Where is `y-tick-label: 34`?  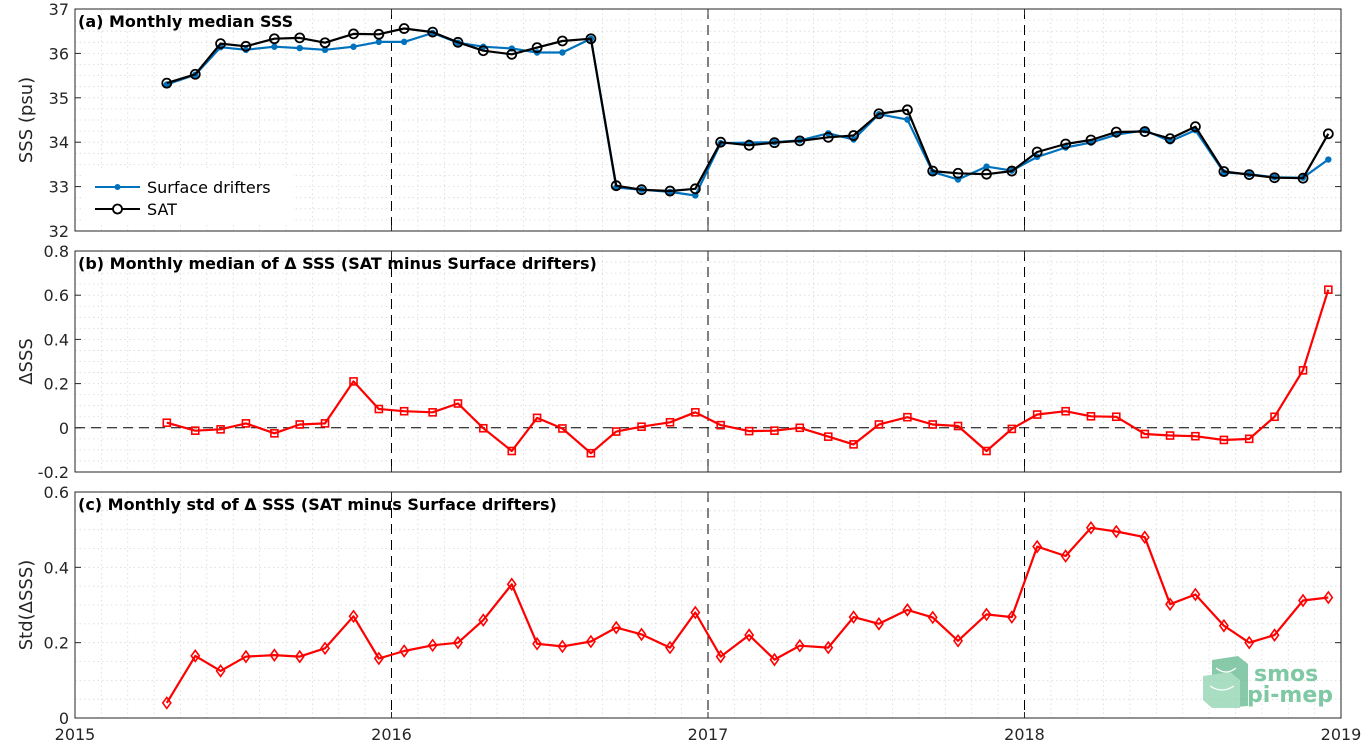 y-tick-label: 34 is located at coordinates (59, 142).